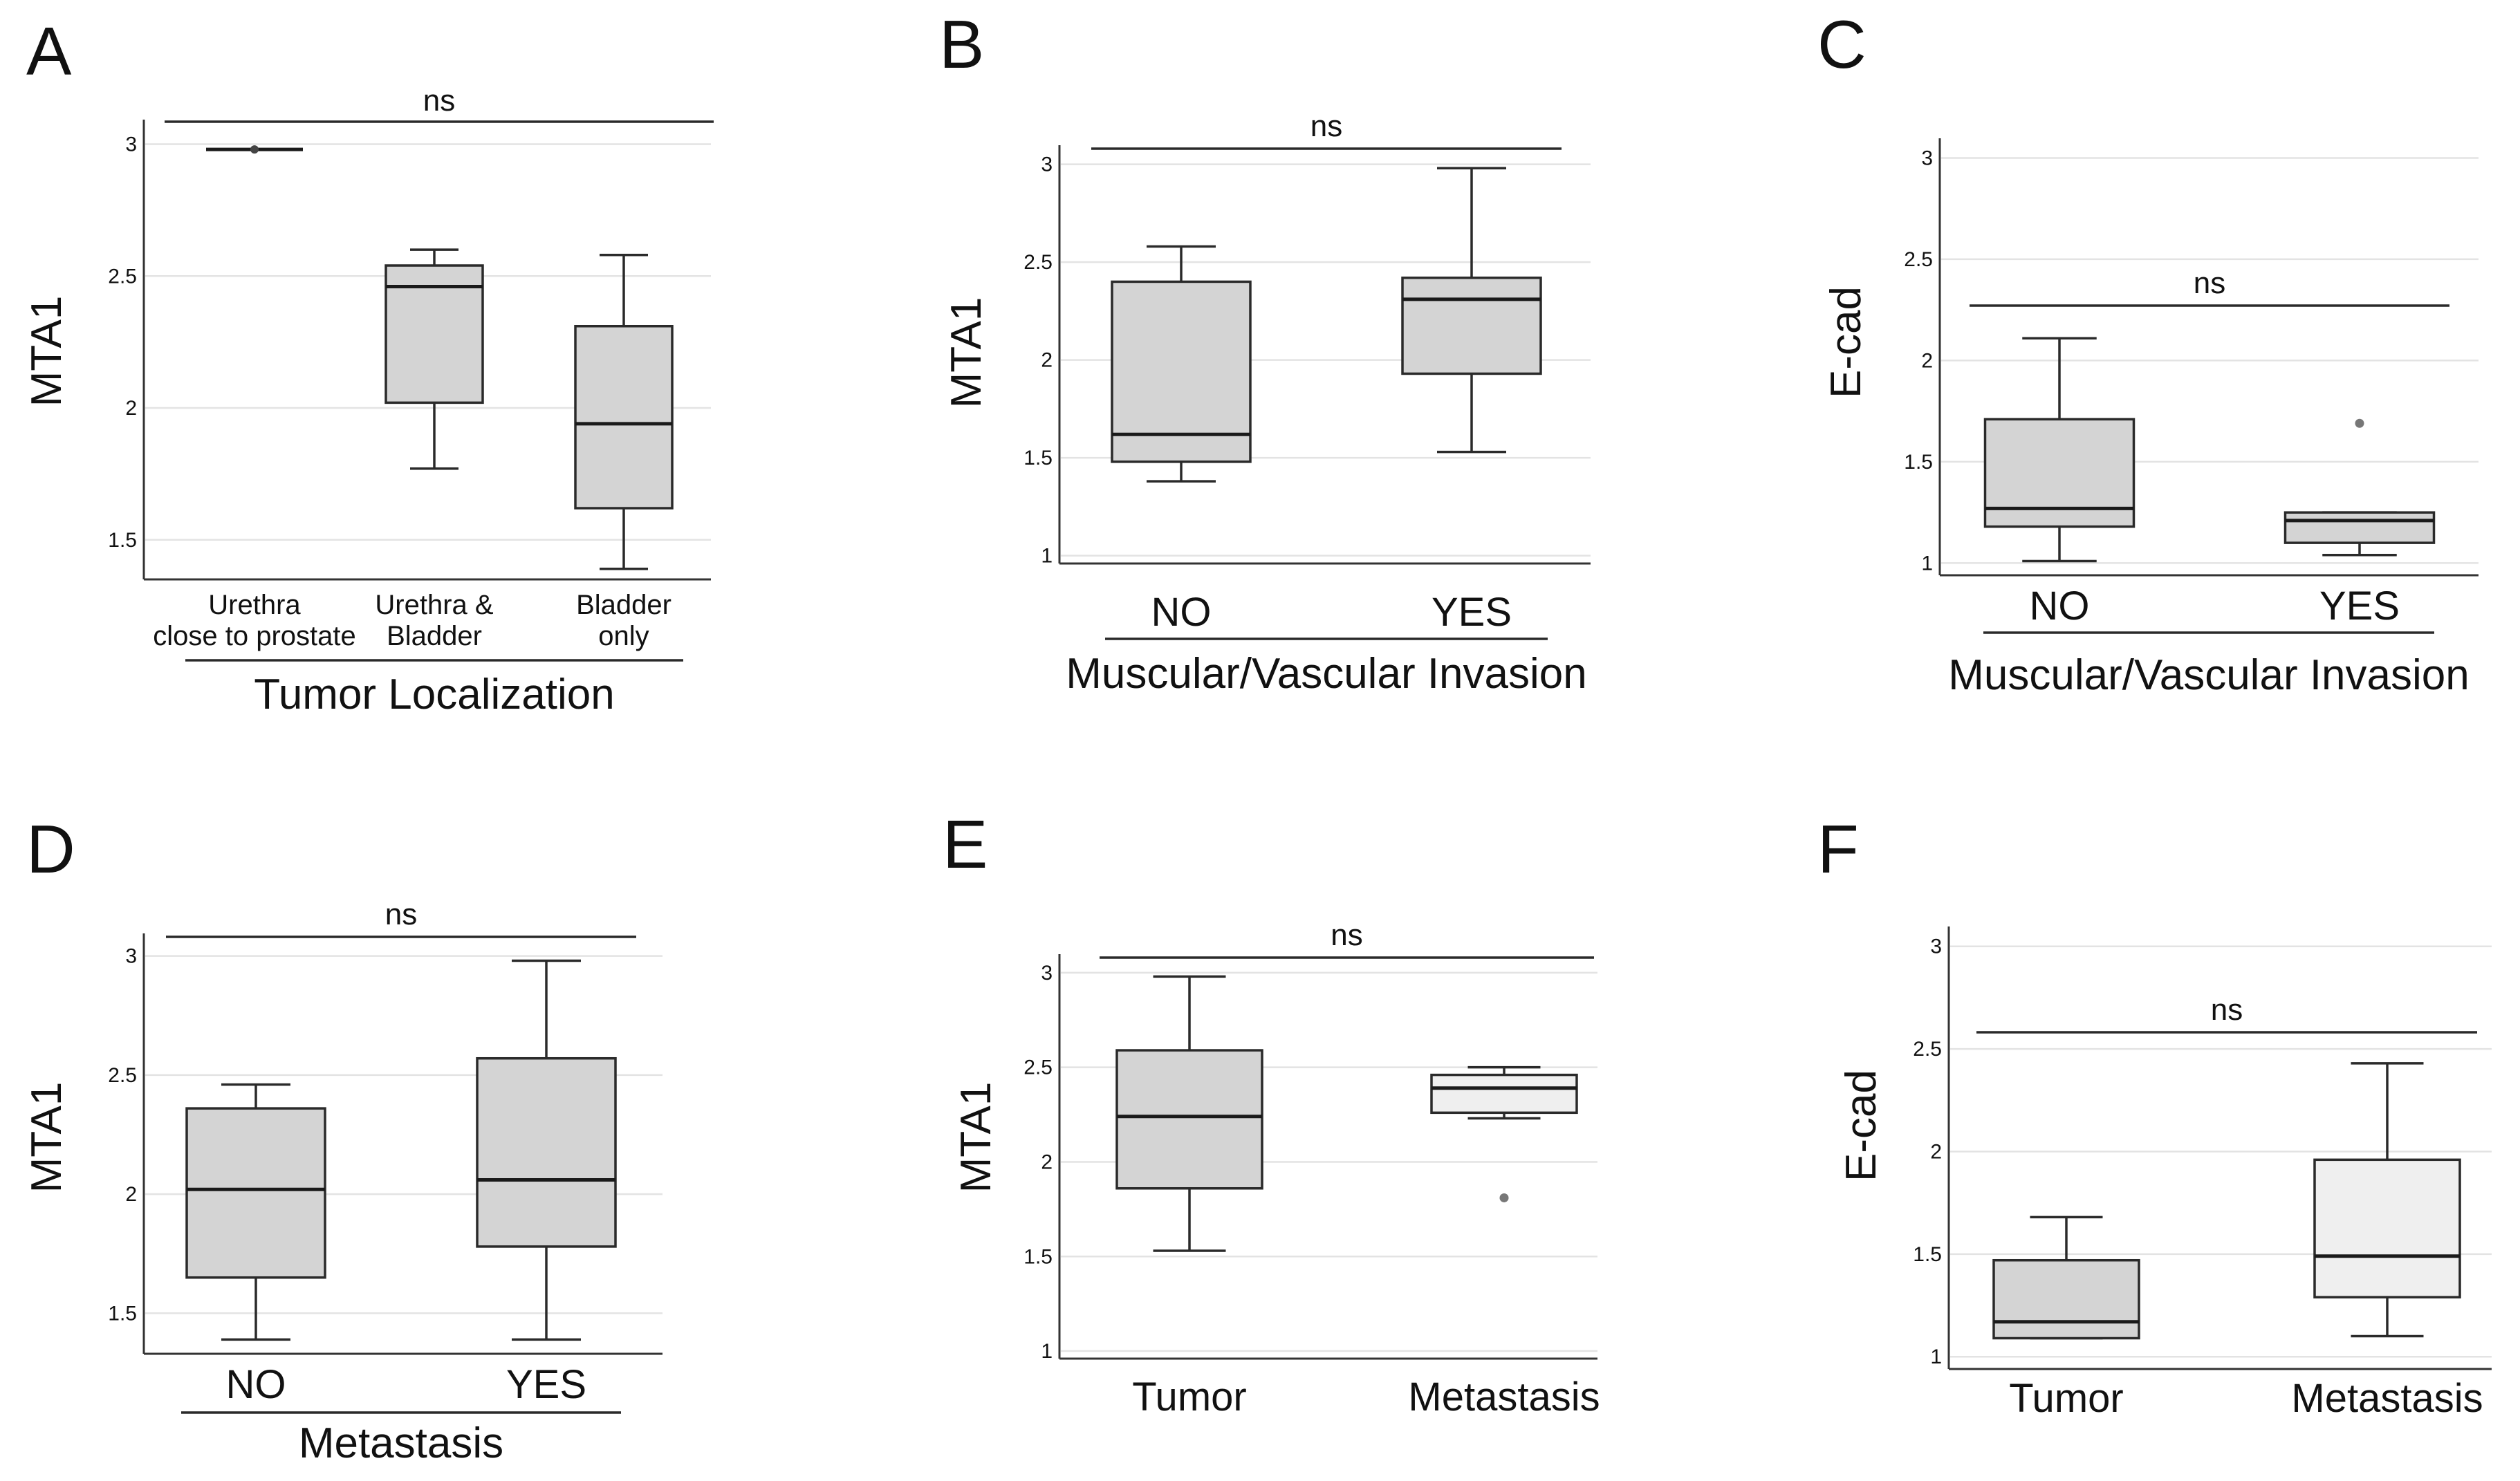 Image resolution: width=2520 pixels, height=1481 pixels. I want to click on outlier-point, so click(1504, 1197).